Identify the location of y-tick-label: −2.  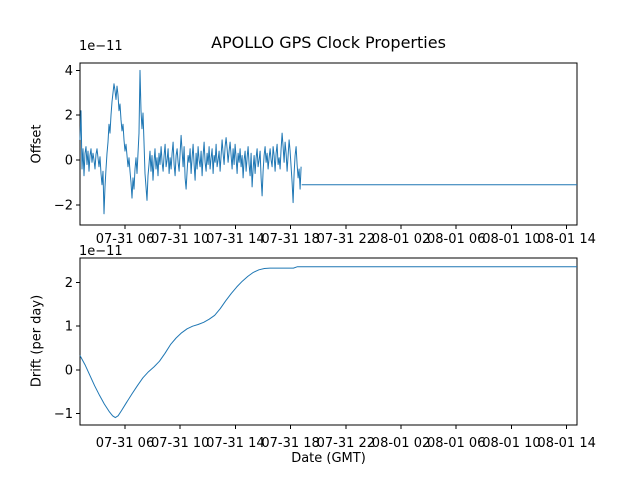
(63, 205).